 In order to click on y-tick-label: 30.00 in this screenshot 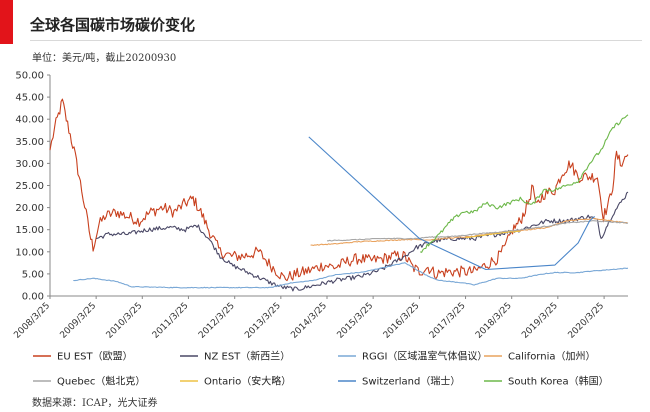, I will do `click(29, 164)`.